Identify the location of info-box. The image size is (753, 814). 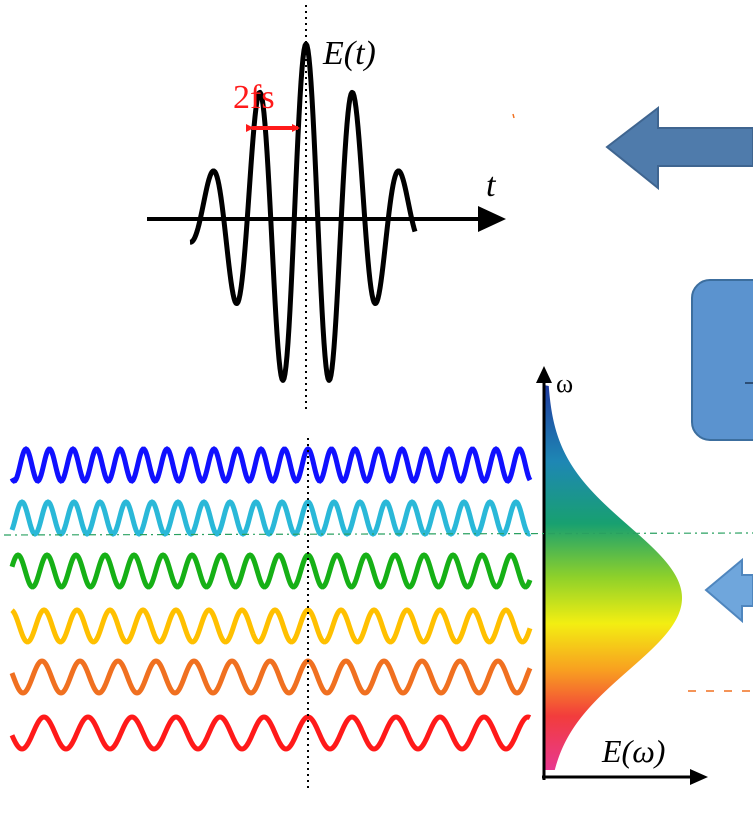
(722, 360).